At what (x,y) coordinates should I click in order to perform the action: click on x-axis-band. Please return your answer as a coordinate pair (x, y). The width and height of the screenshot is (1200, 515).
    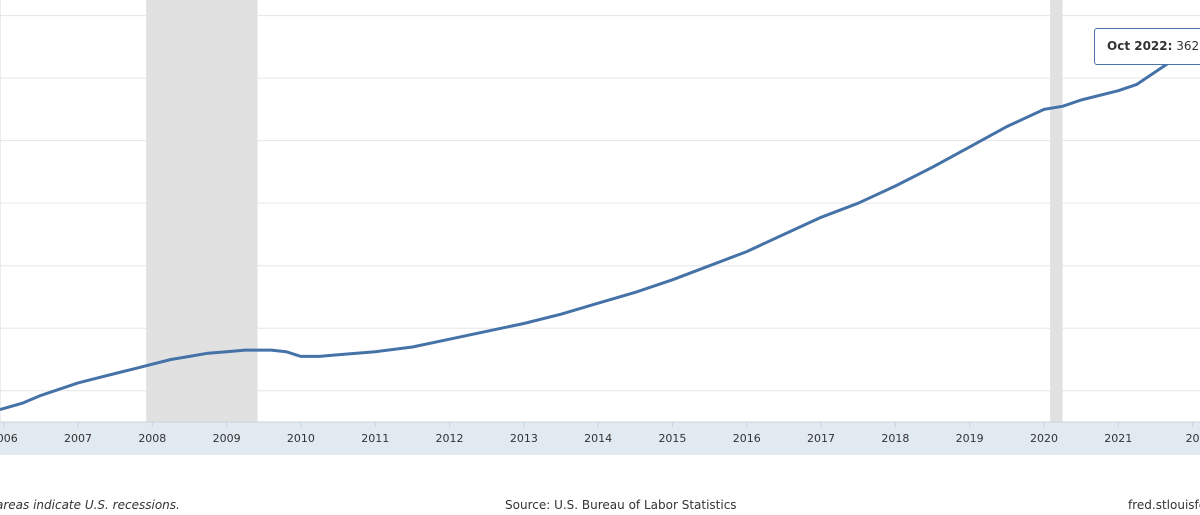
    Looking at the image, I should click on (600, 438).